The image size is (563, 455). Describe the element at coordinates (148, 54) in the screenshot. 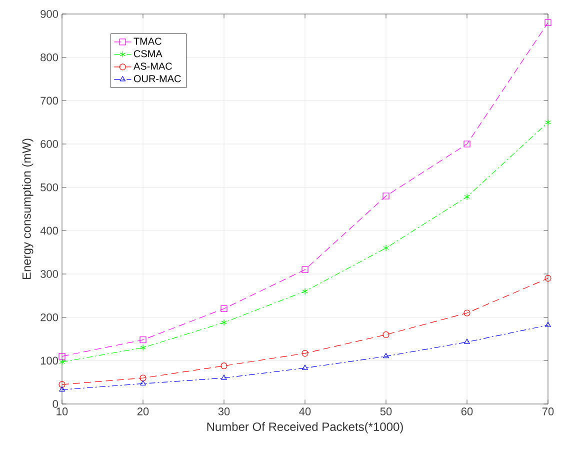

I see `legend-label: CSMA` at that location.